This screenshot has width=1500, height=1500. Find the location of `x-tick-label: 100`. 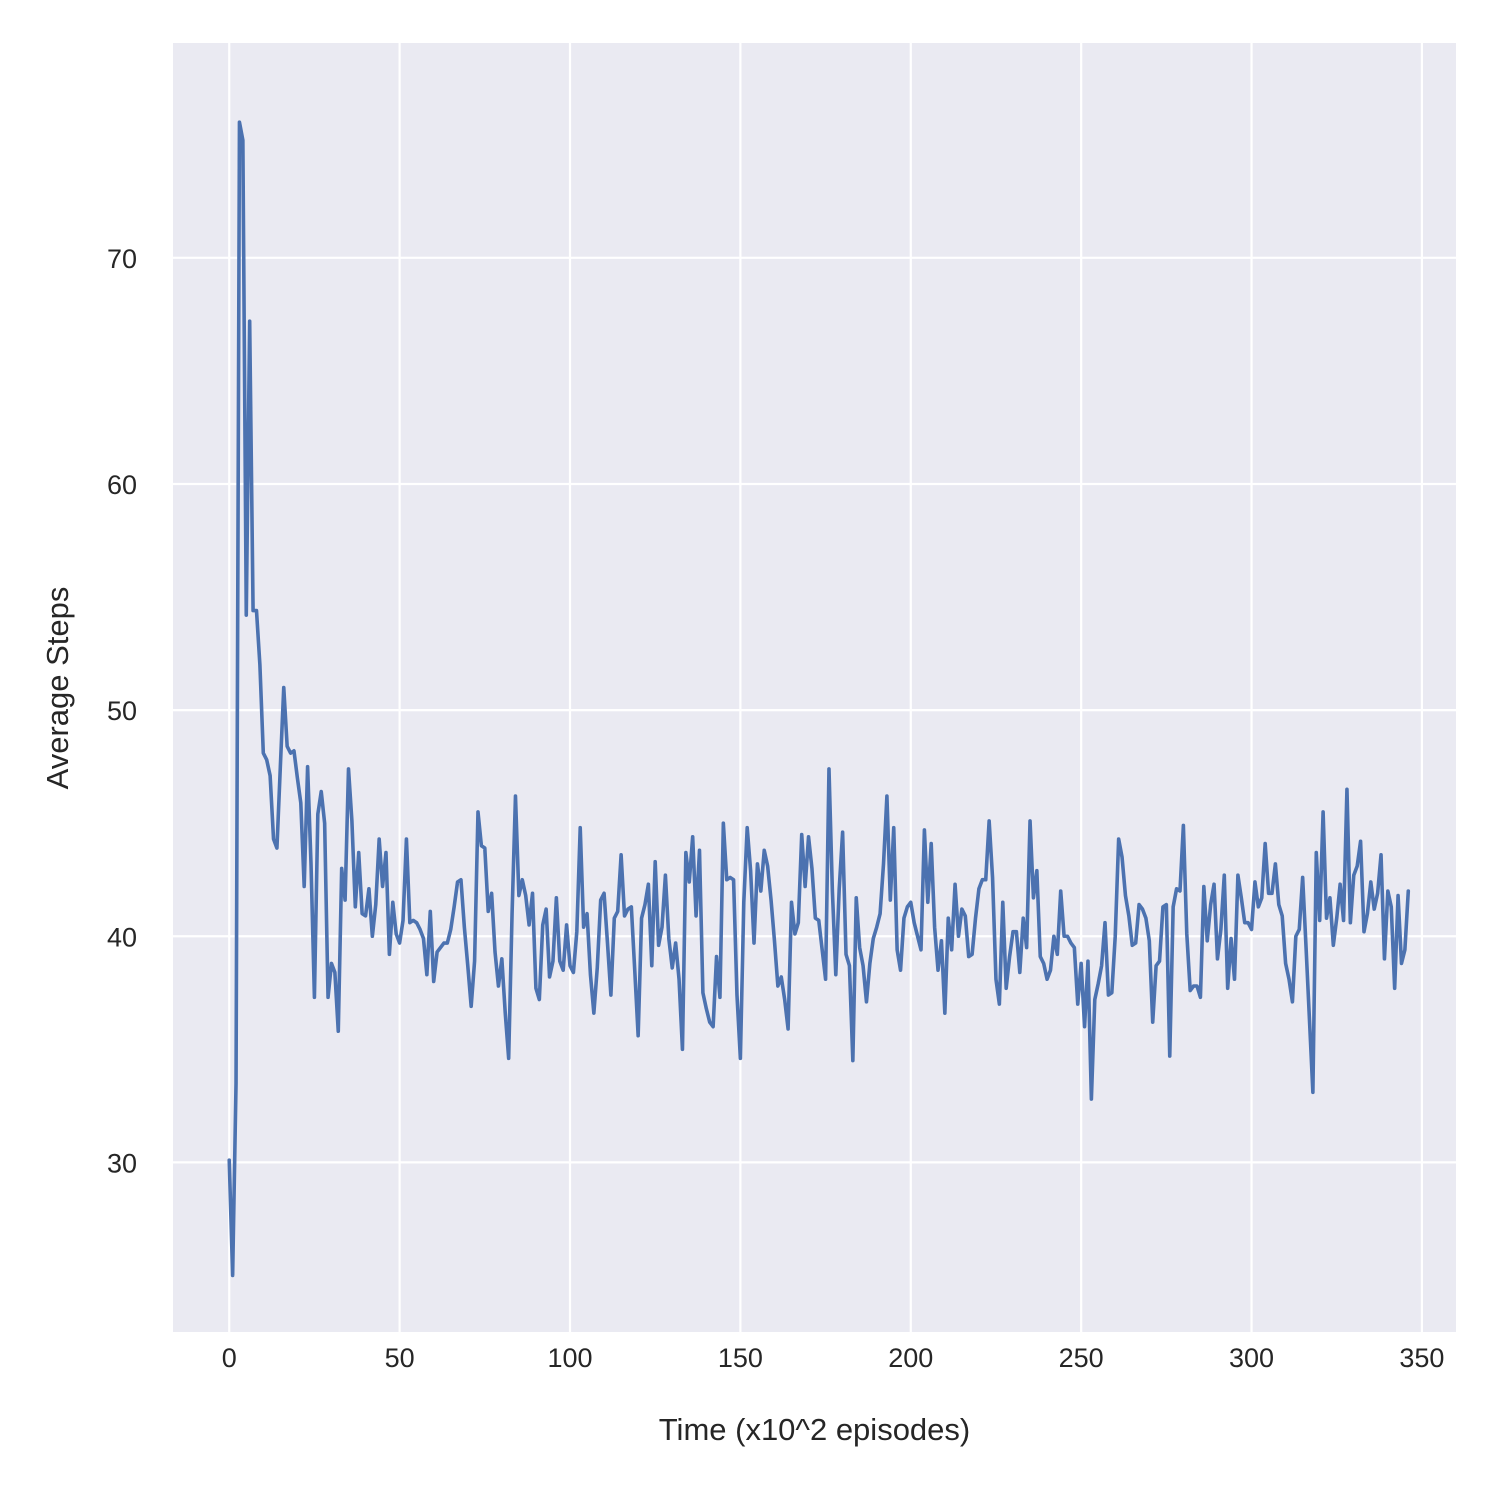

x-tick-label: 100 is located at coordinates (569, 1358).